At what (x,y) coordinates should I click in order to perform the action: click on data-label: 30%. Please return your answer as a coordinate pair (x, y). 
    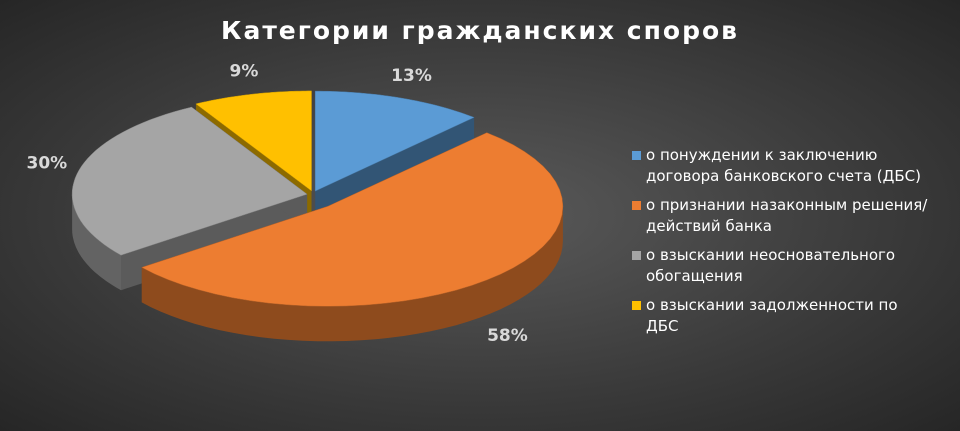
    Looking at the image, I should click on (47, 163).